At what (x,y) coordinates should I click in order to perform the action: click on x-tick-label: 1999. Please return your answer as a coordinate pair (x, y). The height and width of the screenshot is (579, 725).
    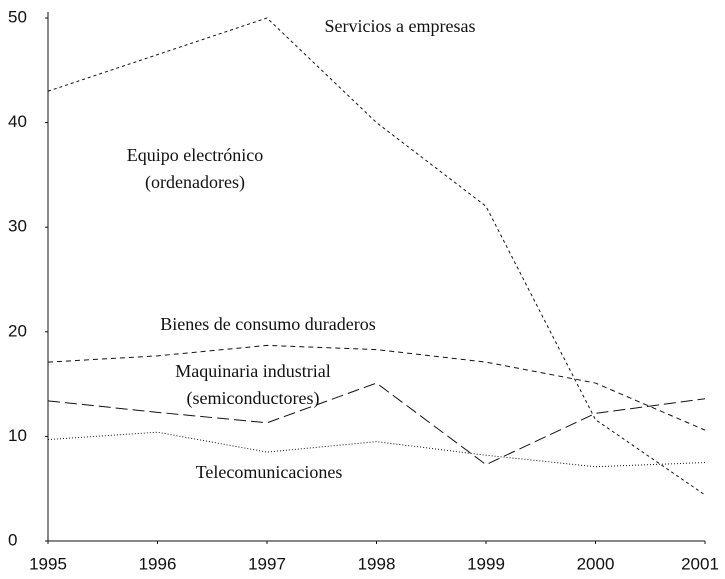
    Looking at the image, I should click on (486, 563).